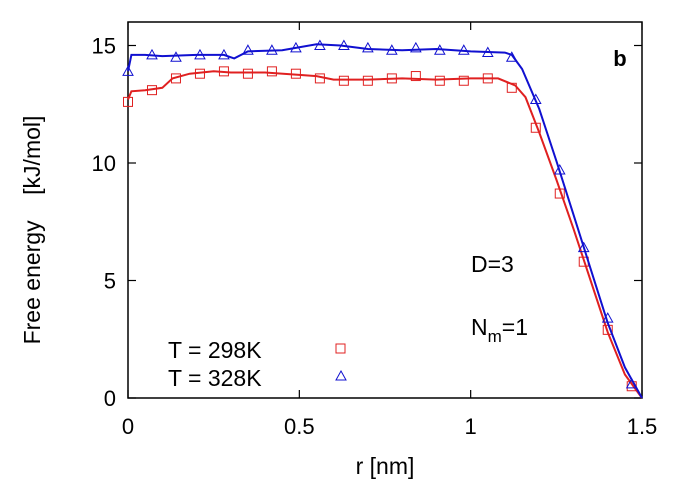  I want to click on x-tick-label: 1.5, so click(642, 426).